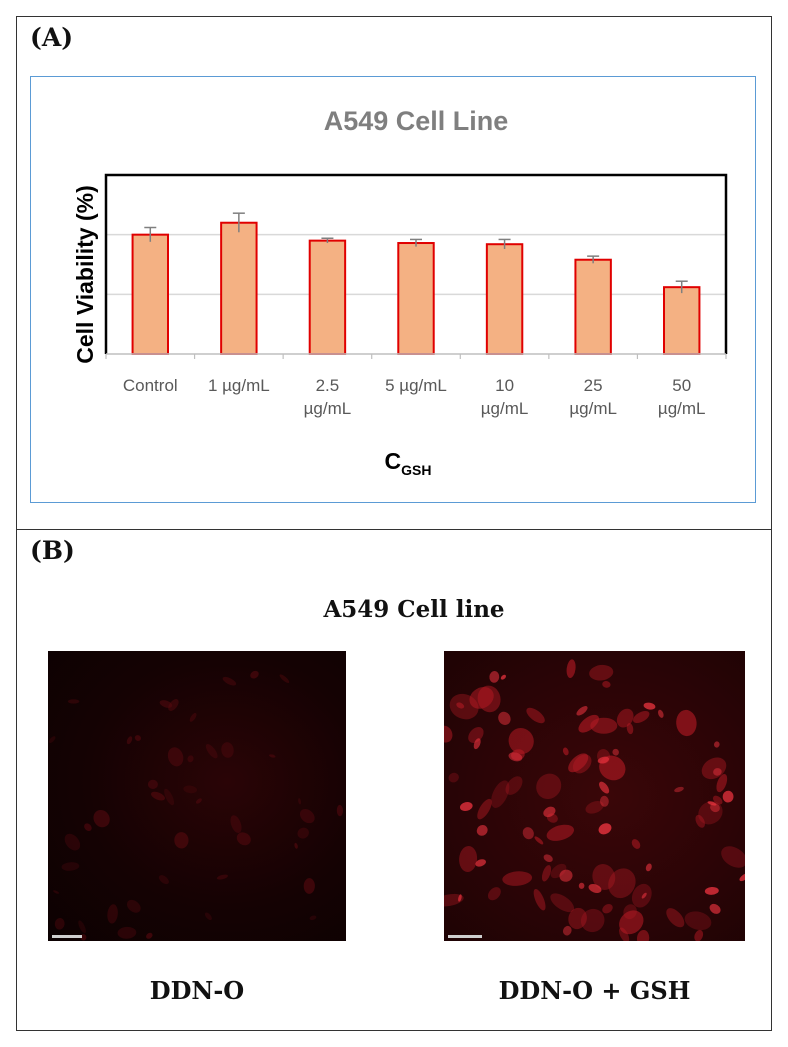  I want to click on chart-title: A549 Cell Line, so click(416, 121).